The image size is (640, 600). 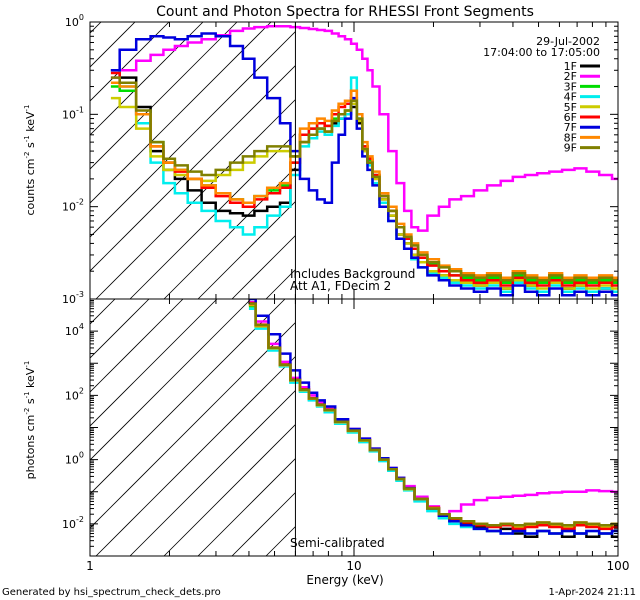 What do you see at coordinates (90, 566) in the screenshot?
I see `x-tick-label: 1` at bounding box center [90, 566].